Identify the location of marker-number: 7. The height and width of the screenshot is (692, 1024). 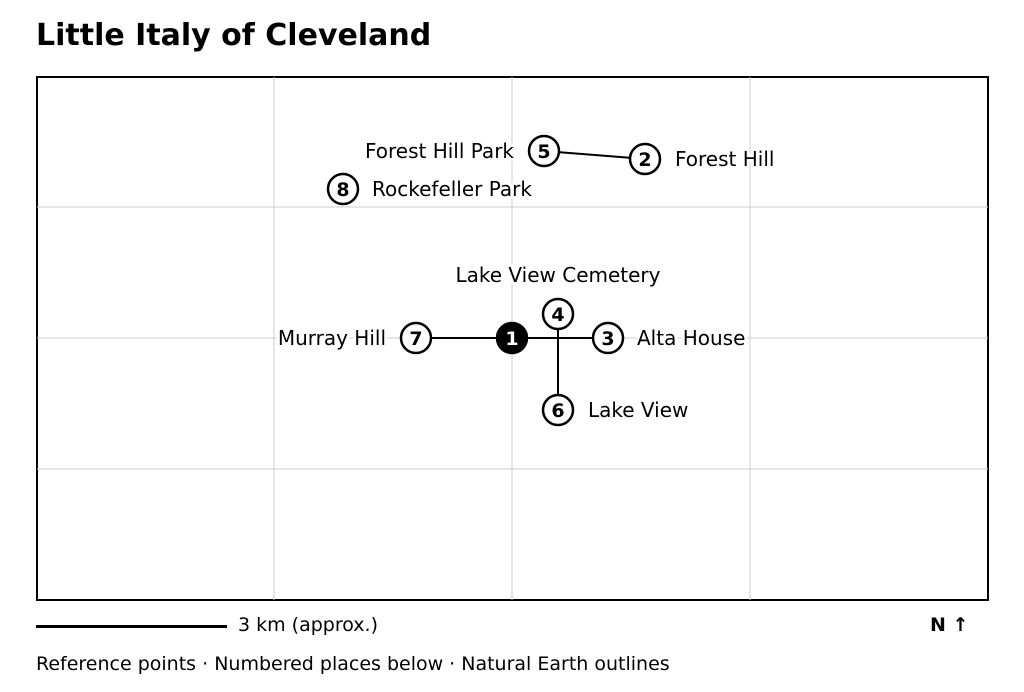
(415, 339).